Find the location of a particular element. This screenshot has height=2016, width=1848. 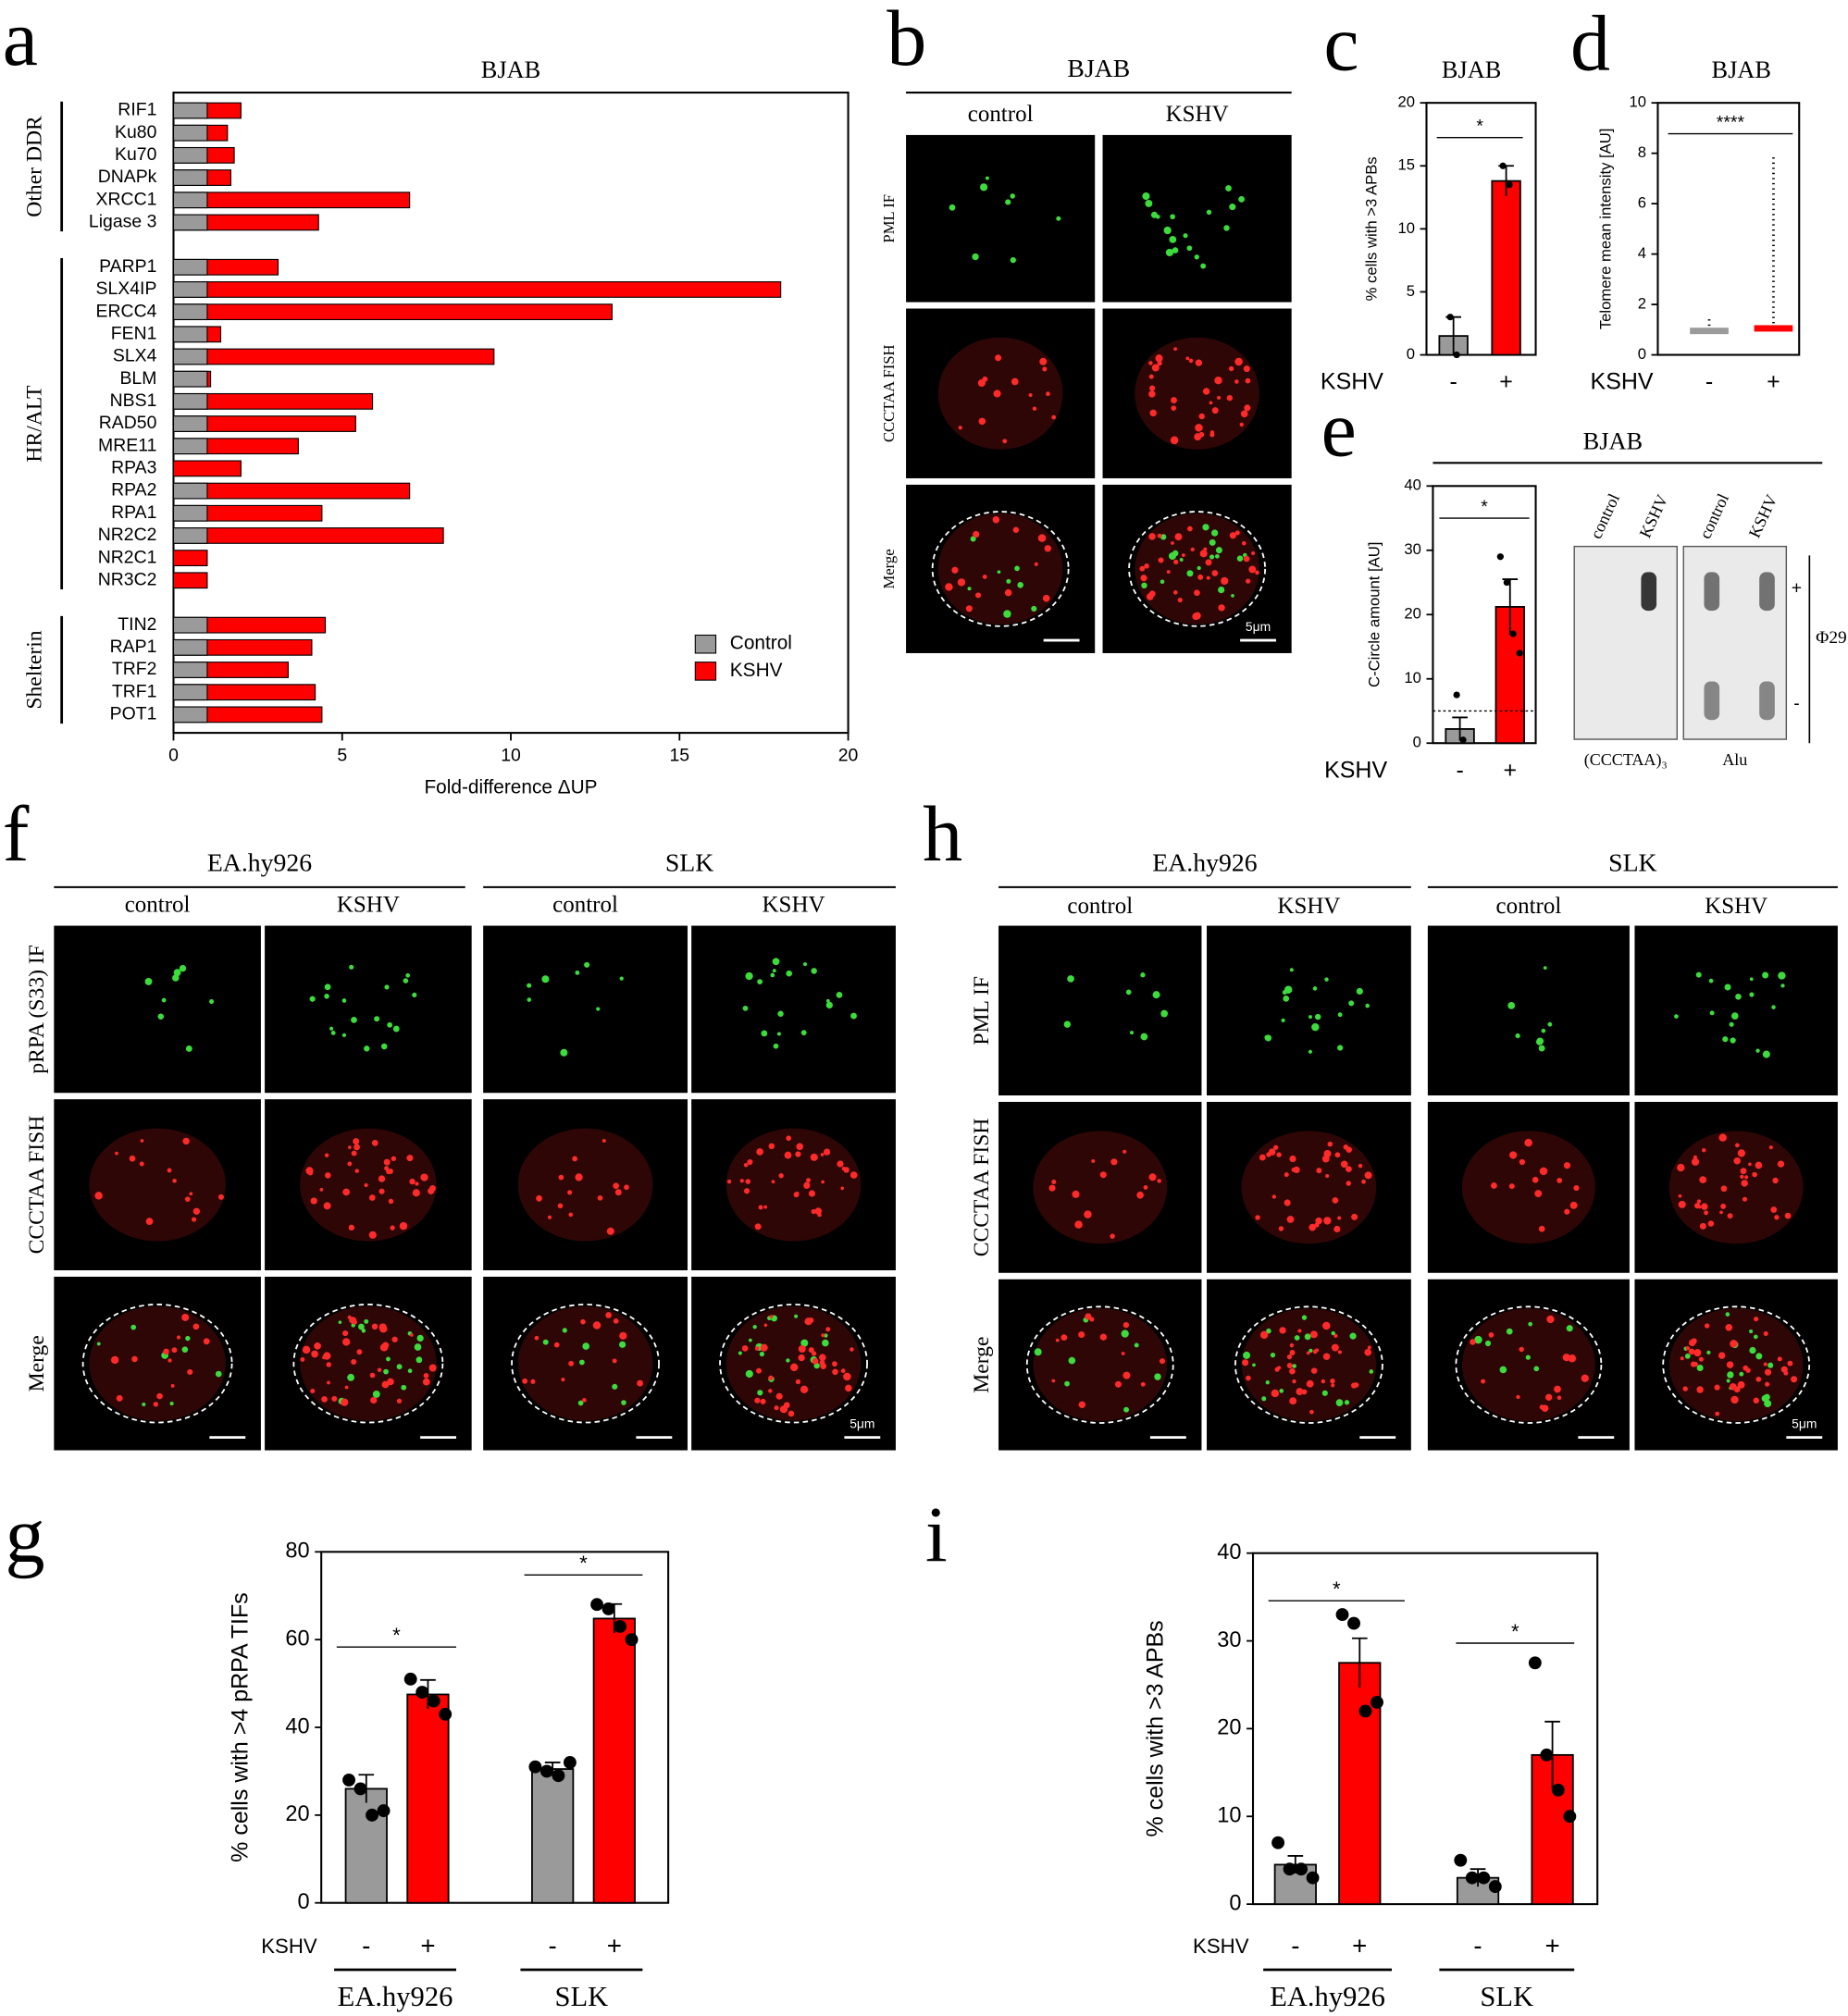

bar is located at coordinates (190, 401).